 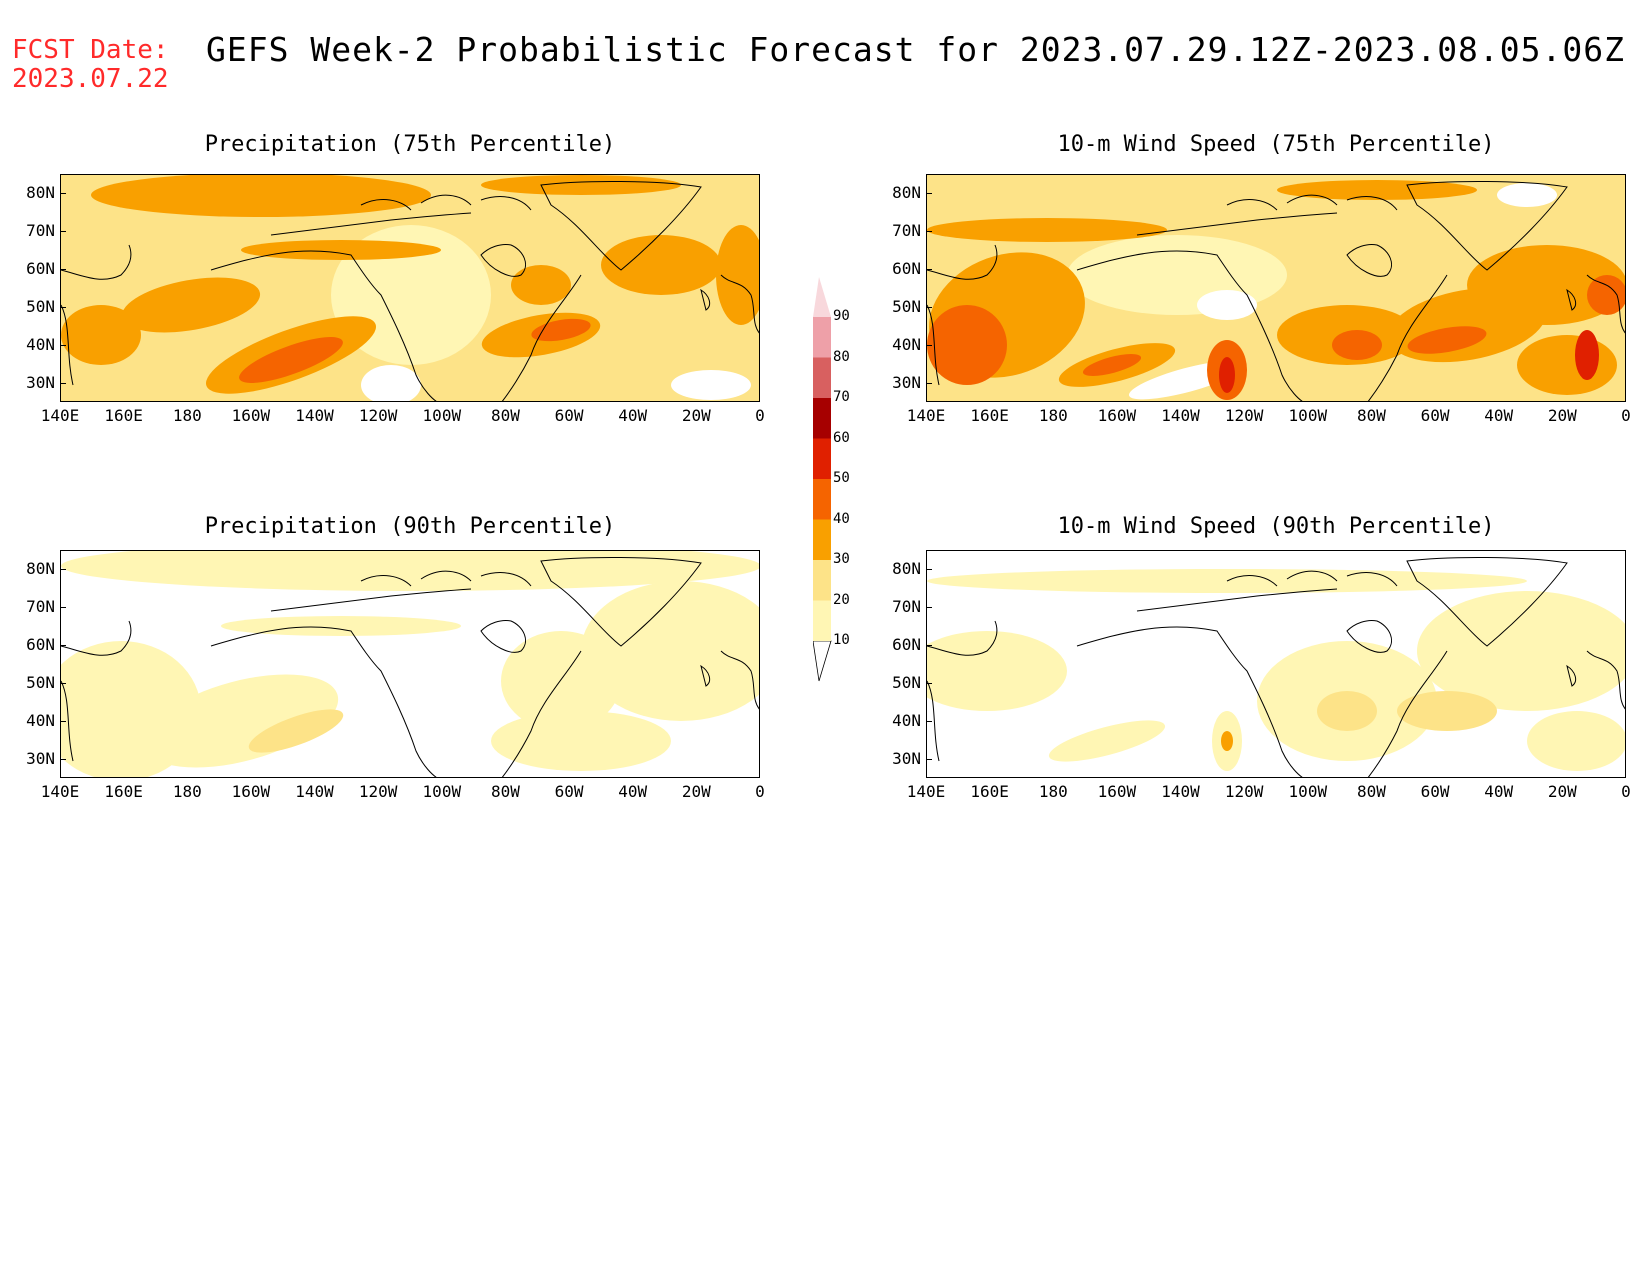 I want to click on lat-tick-label: 80N, so click(x=40, y=568).